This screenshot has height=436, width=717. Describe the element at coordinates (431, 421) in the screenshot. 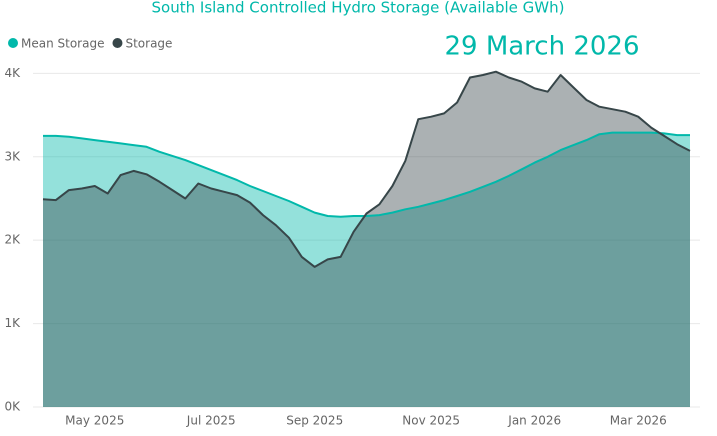

I see `x-tick-label: Nov 2025` at that location.